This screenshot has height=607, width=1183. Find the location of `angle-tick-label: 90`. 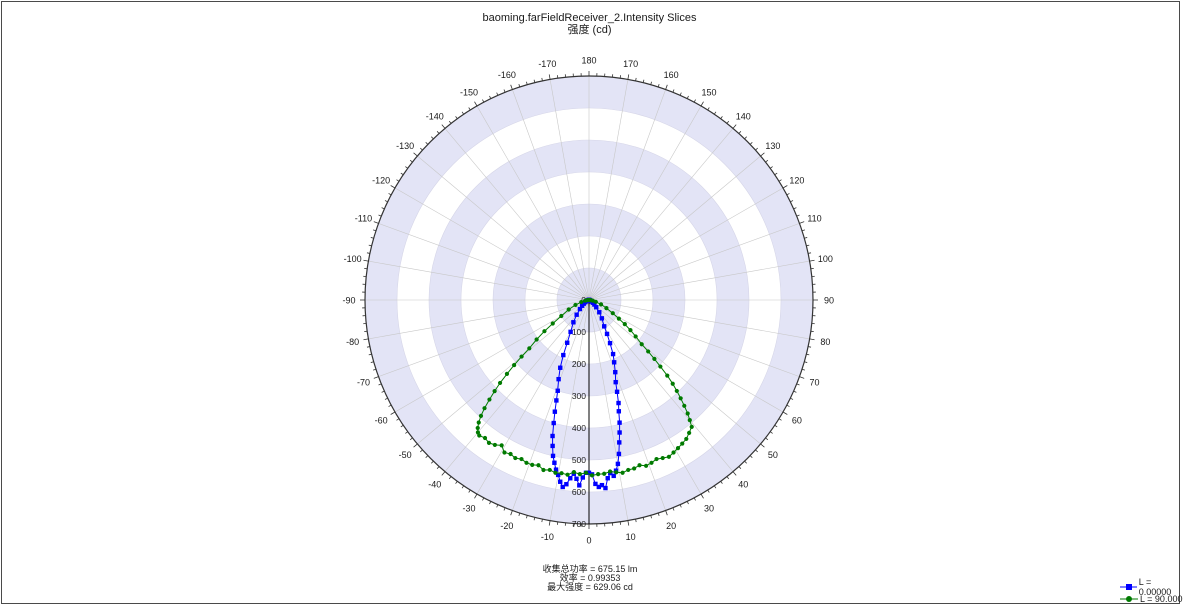

angle-tick-label: 90 is located at coordinates (829, 301).